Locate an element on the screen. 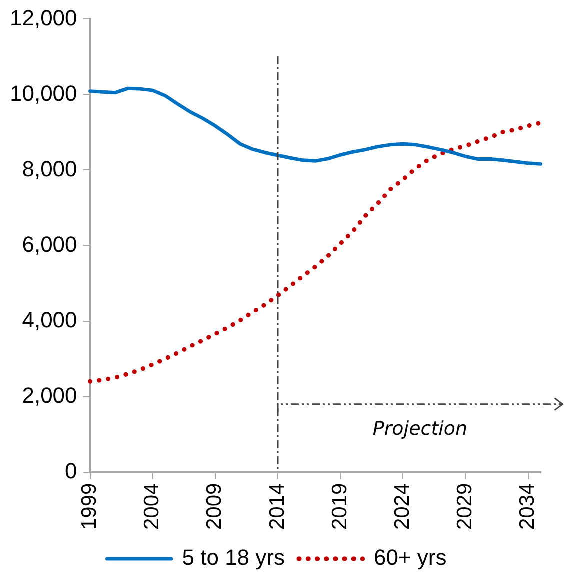 Image resolution: width=570 pixels, height=580 pixels. x-tick-label: 2019 is located at coordinates (340, 506).